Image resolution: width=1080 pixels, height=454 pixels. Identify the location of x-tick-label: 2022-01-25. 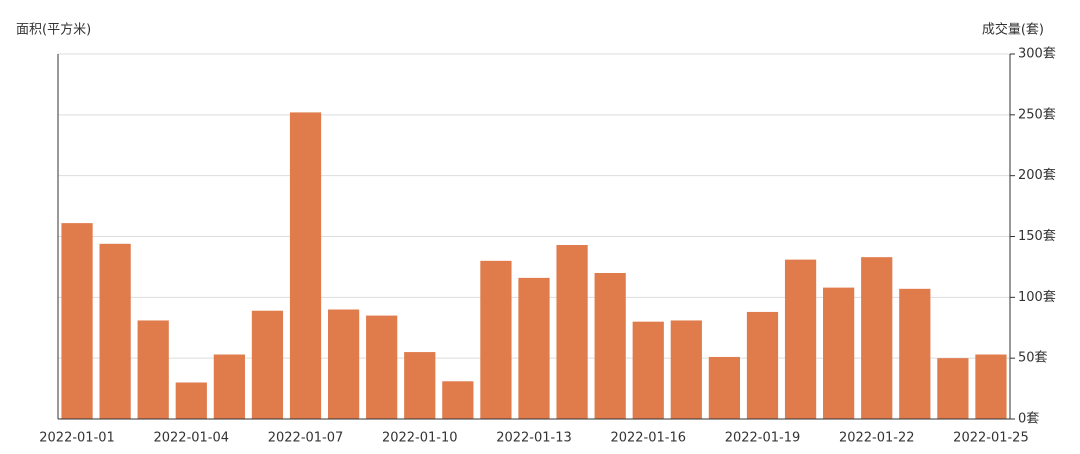
(991, 438).